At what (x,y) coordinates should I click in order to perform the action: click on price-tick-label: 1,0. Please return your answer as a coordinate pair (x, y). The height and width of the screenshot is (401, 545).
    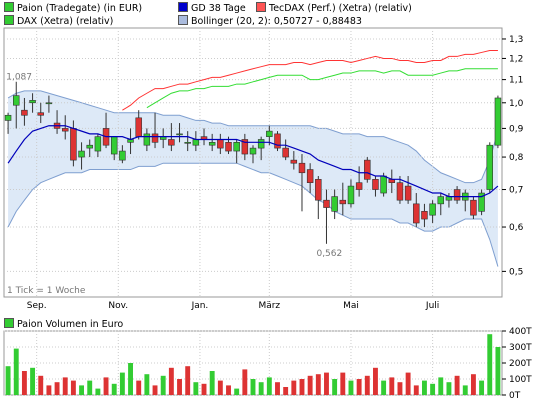
    Looking at the image, I should click on (516, 104).